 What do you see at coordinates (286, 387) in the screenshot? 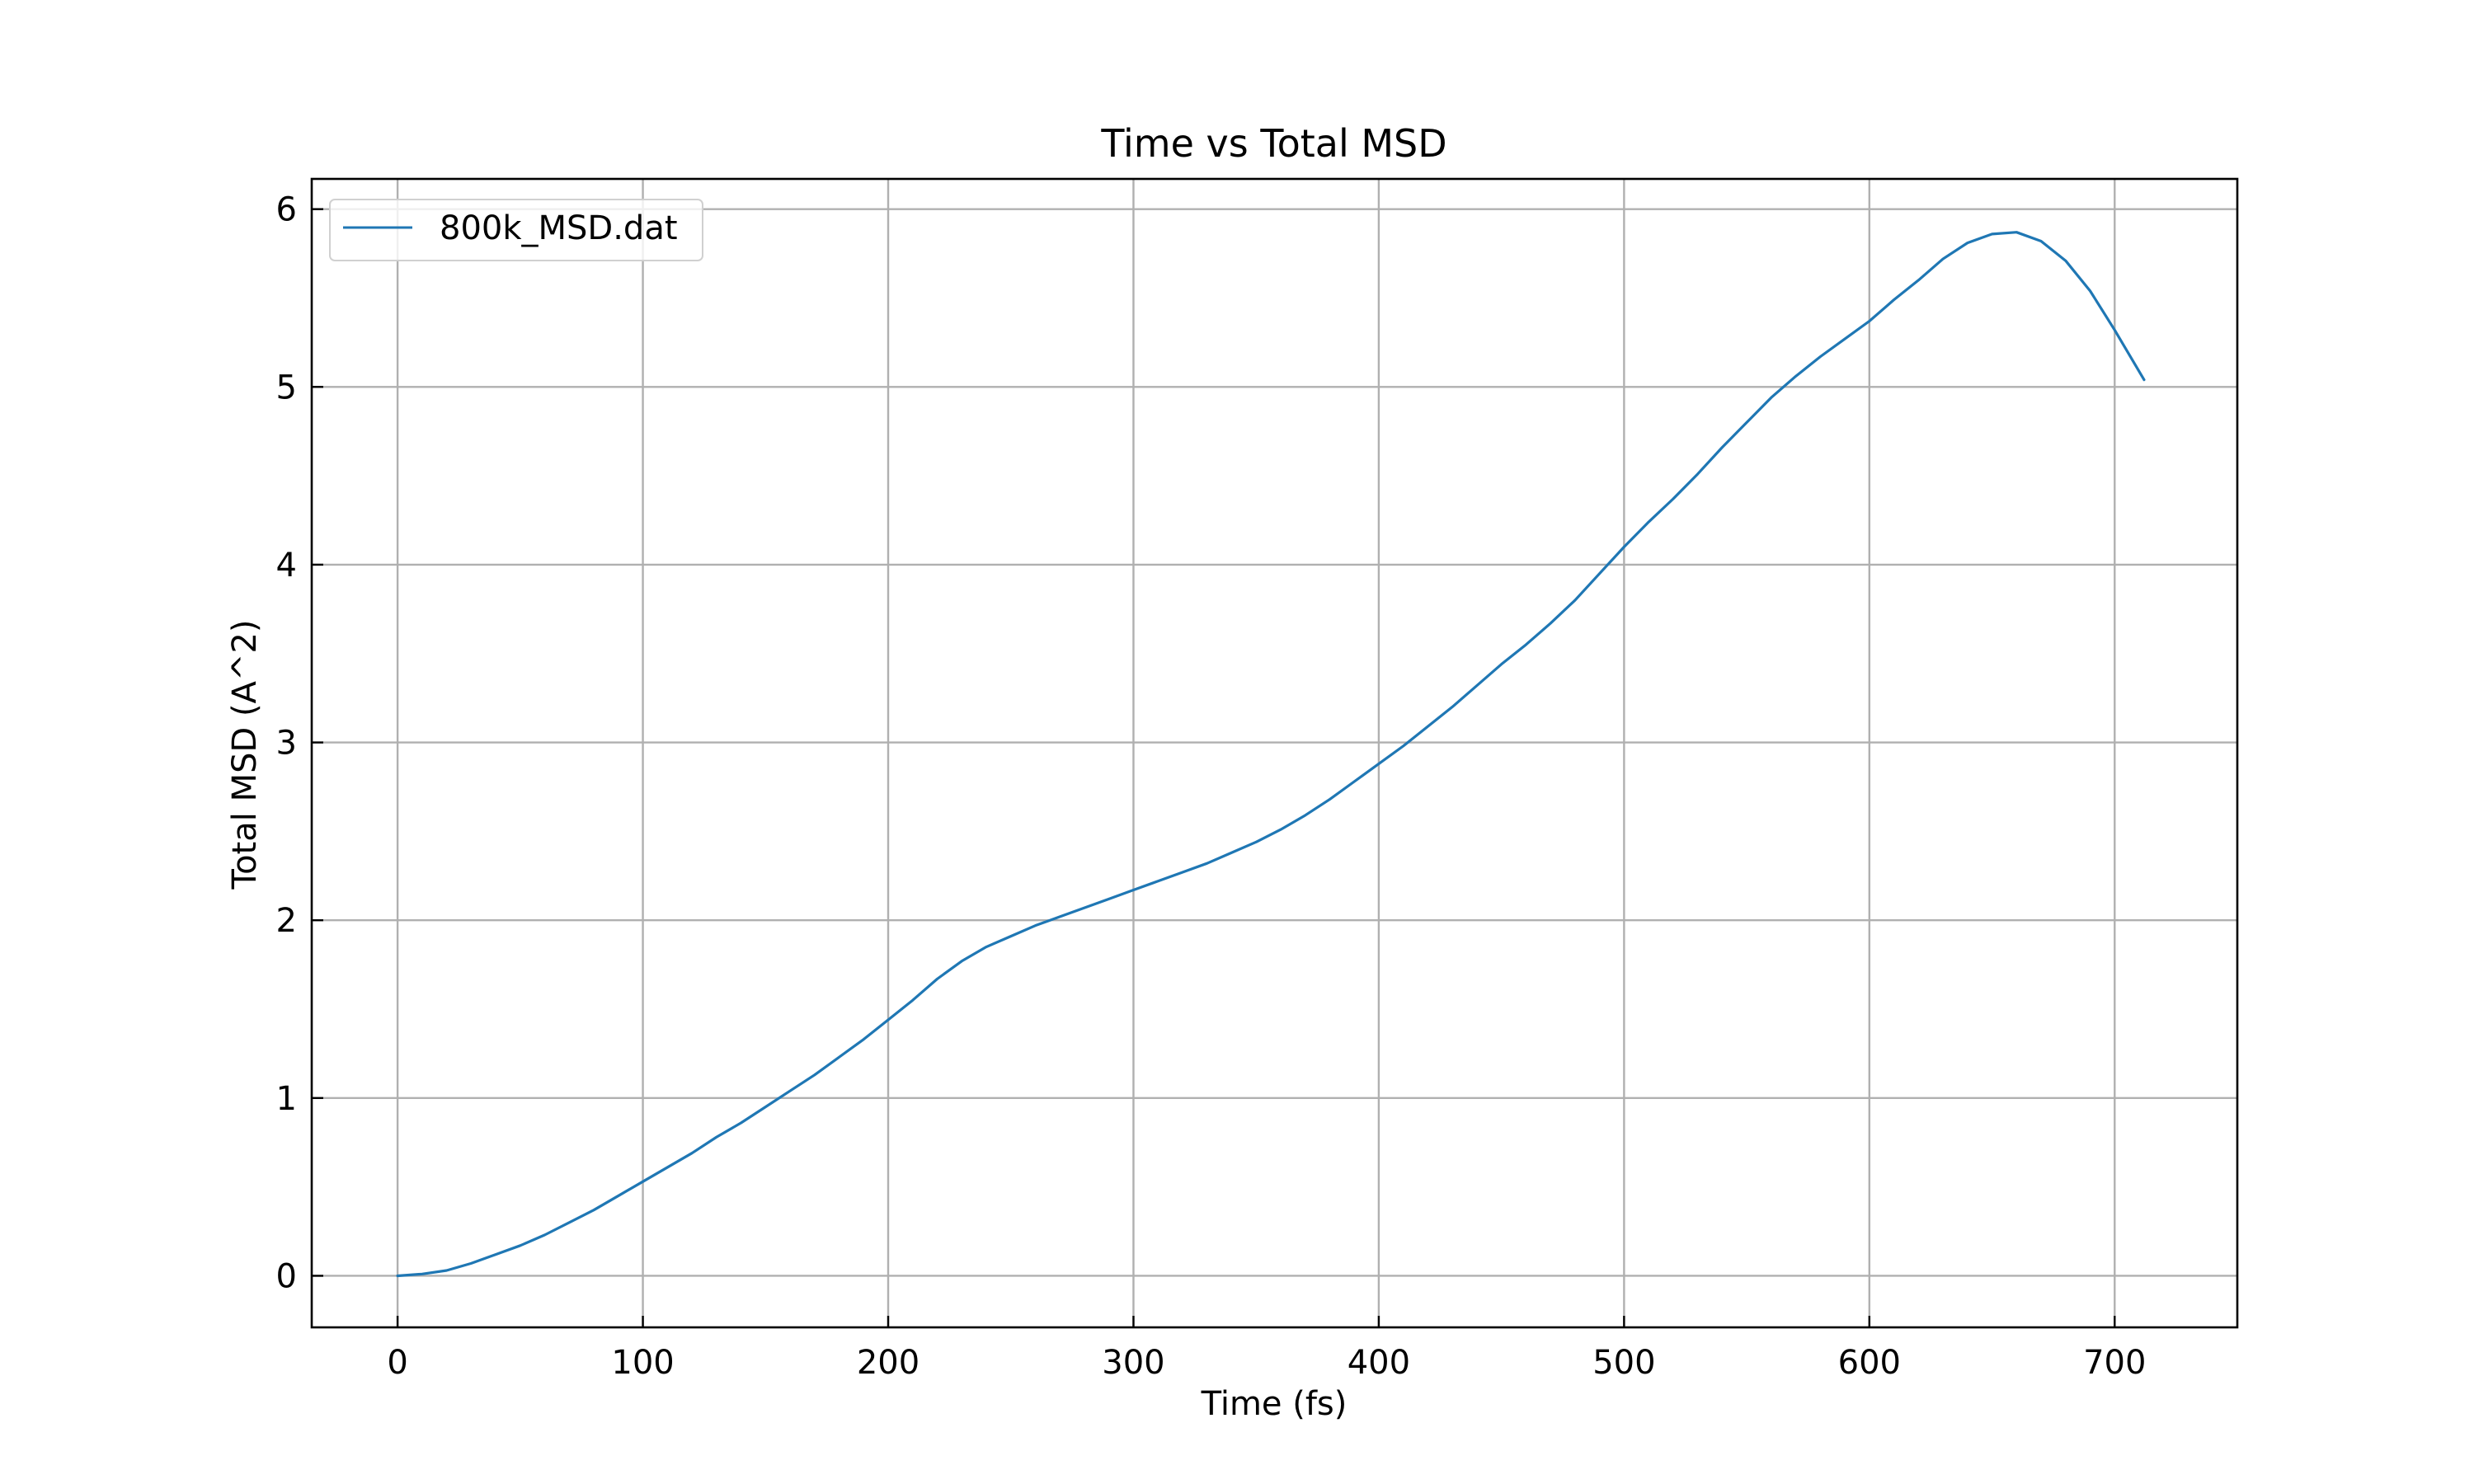
I see `y-tick-label: 5` at bounding box center [286, 387].